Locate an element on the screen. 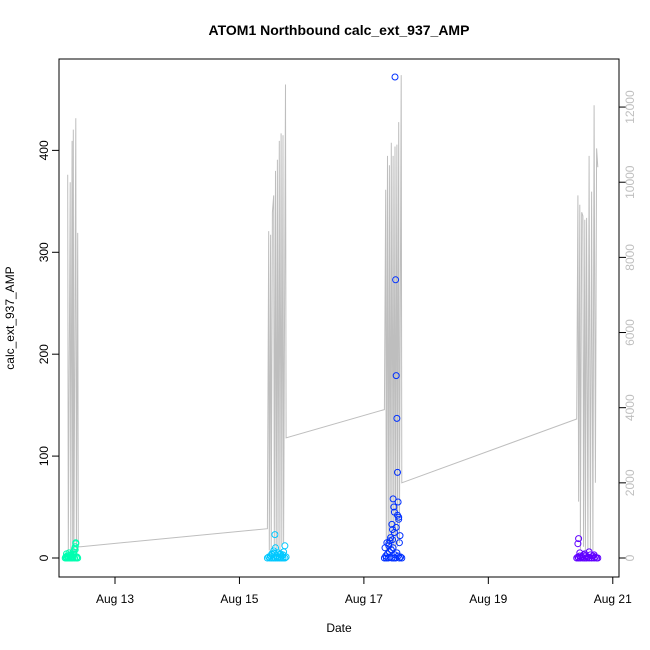 The image size is (650, 650). x-tick-label: Aug 21 is located at coordinates (613, 599).